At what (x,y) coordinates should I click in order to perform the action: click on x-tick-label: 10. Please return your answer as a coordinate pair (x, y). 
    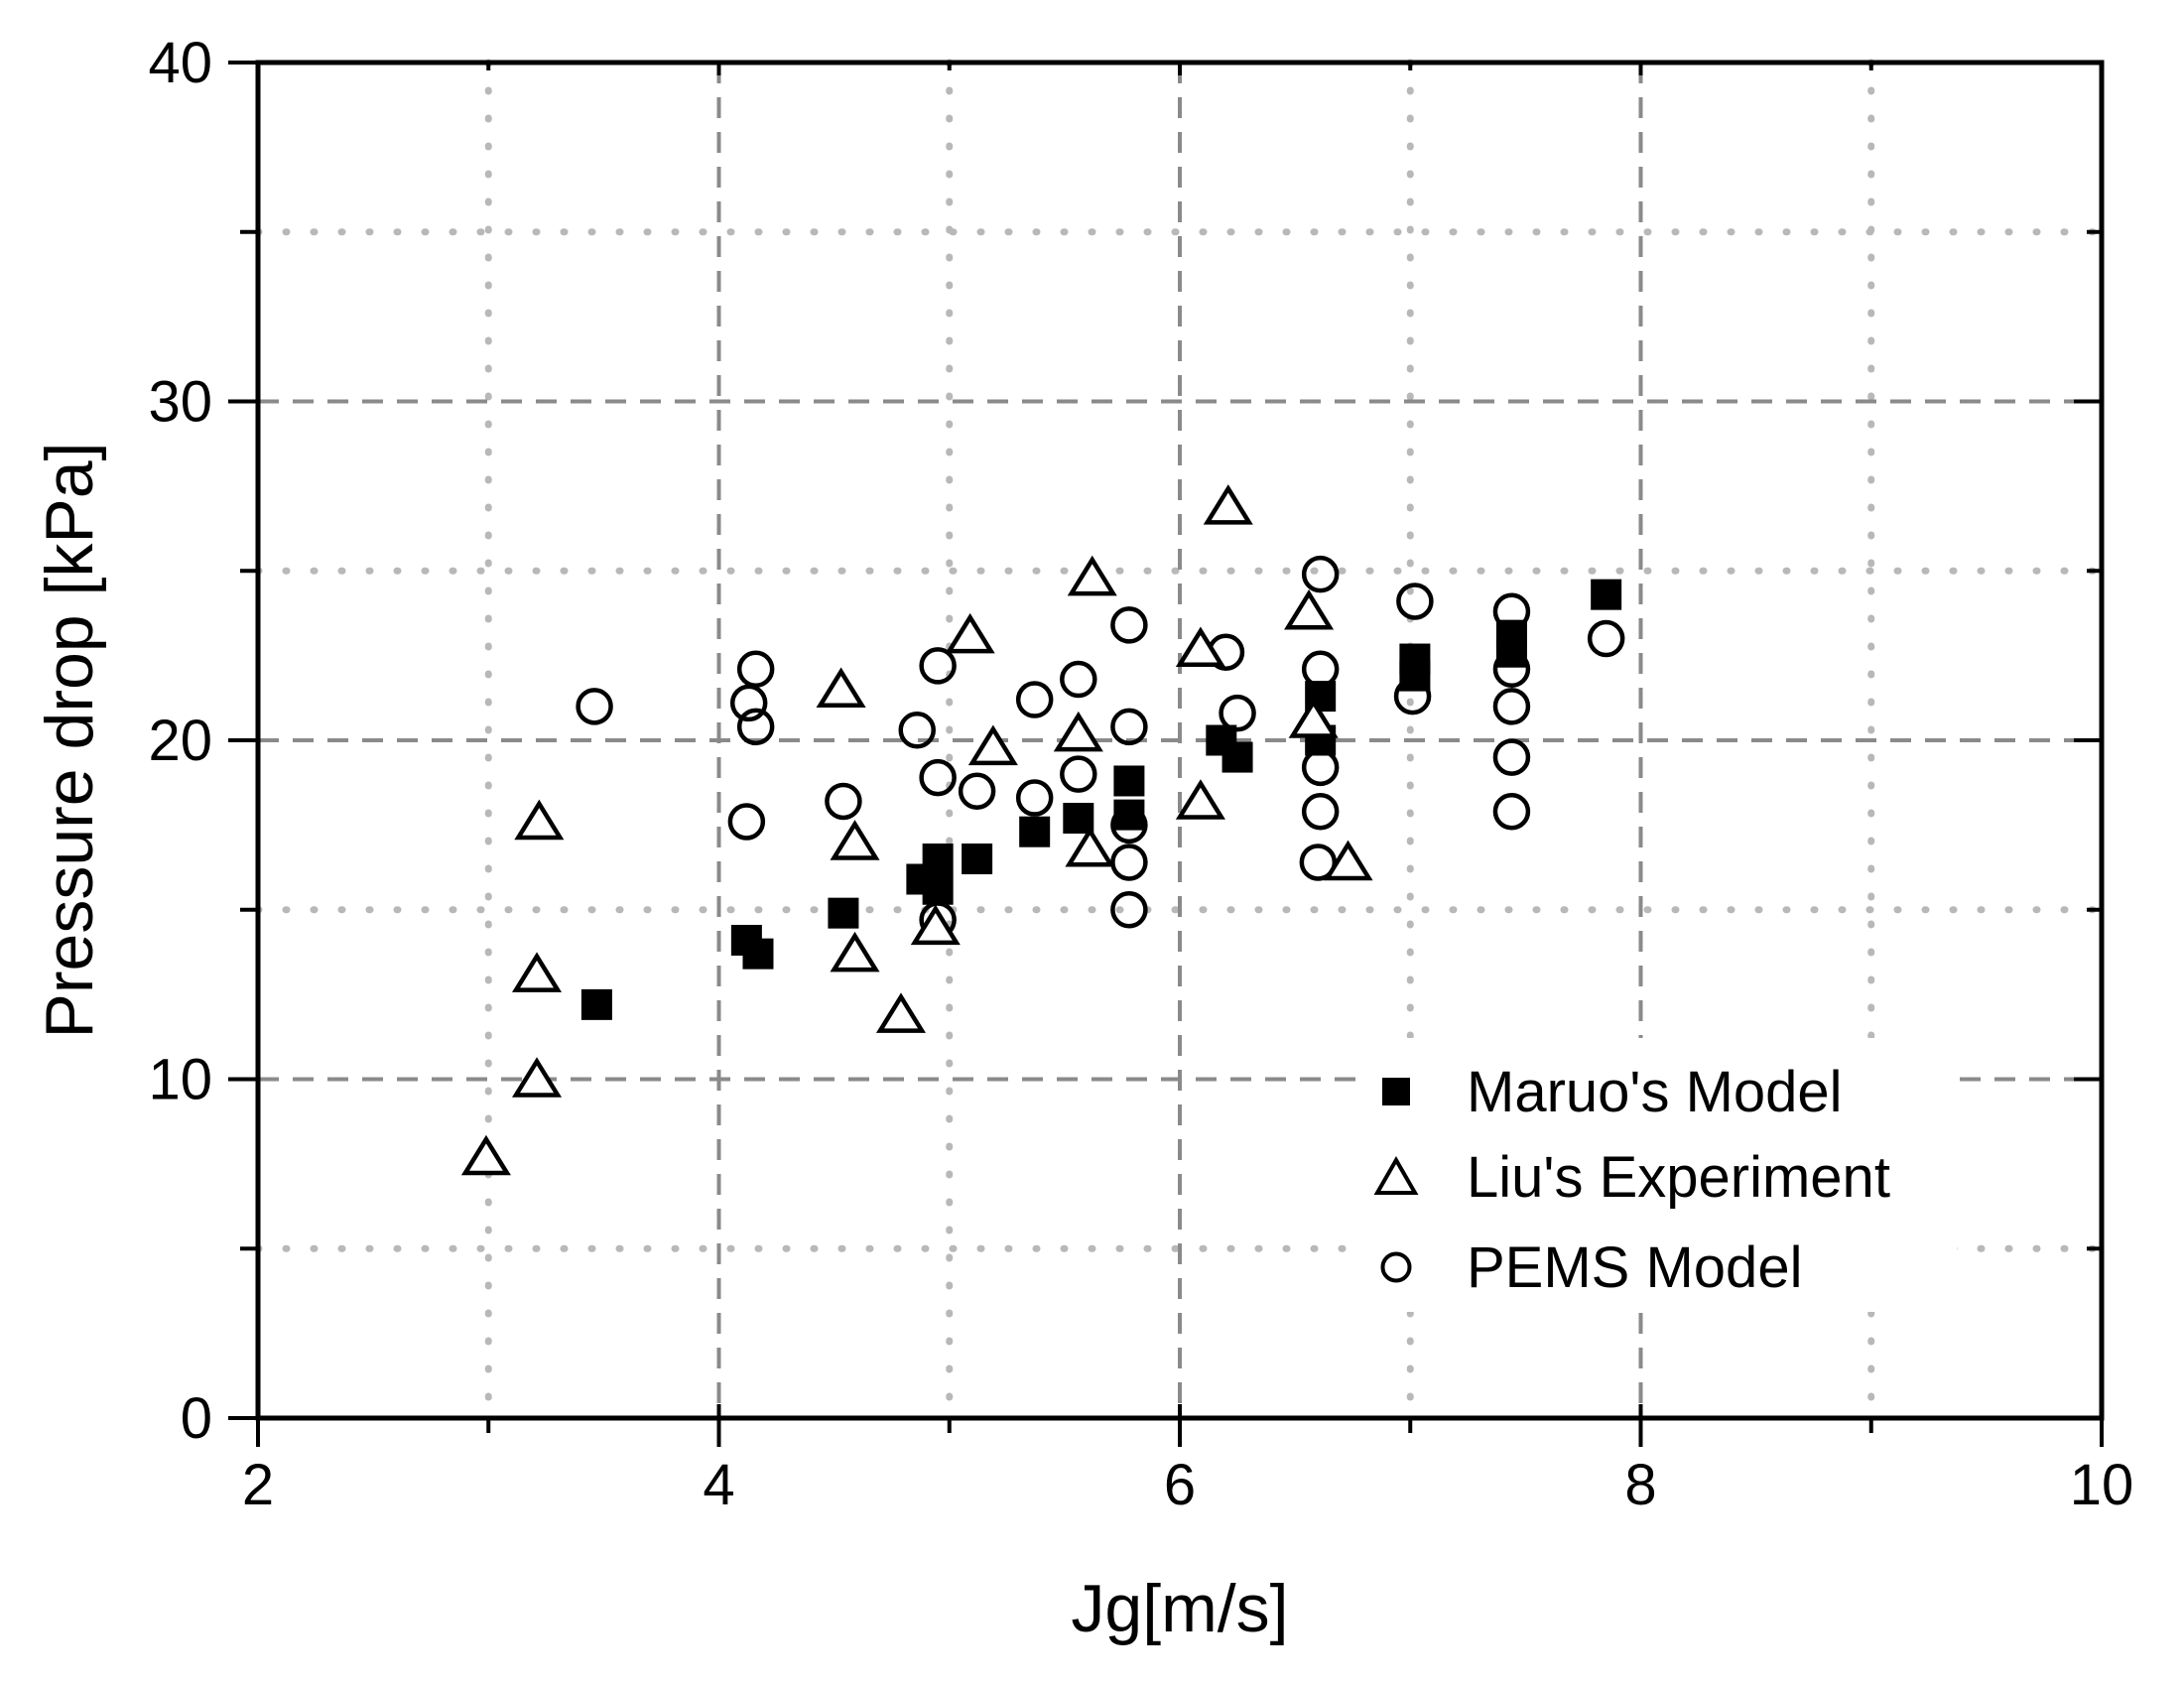
    Looking at the image, I should click on (2102, 1485).